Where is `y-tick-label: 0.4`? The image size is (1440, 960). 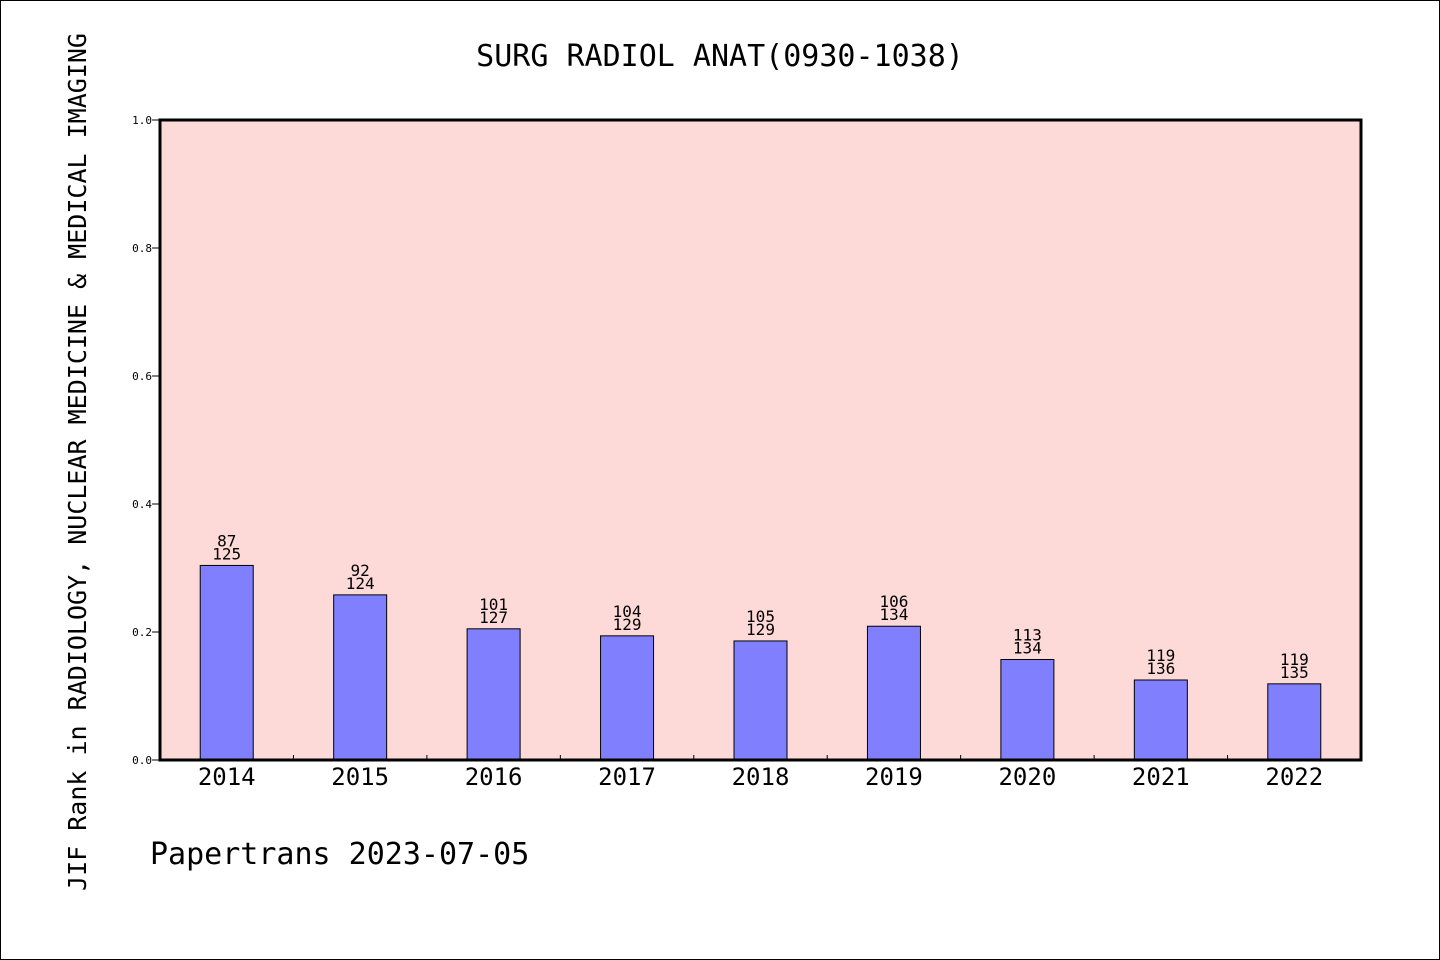
y-tick-label: 0.4 is located at coordinates (142, 504).